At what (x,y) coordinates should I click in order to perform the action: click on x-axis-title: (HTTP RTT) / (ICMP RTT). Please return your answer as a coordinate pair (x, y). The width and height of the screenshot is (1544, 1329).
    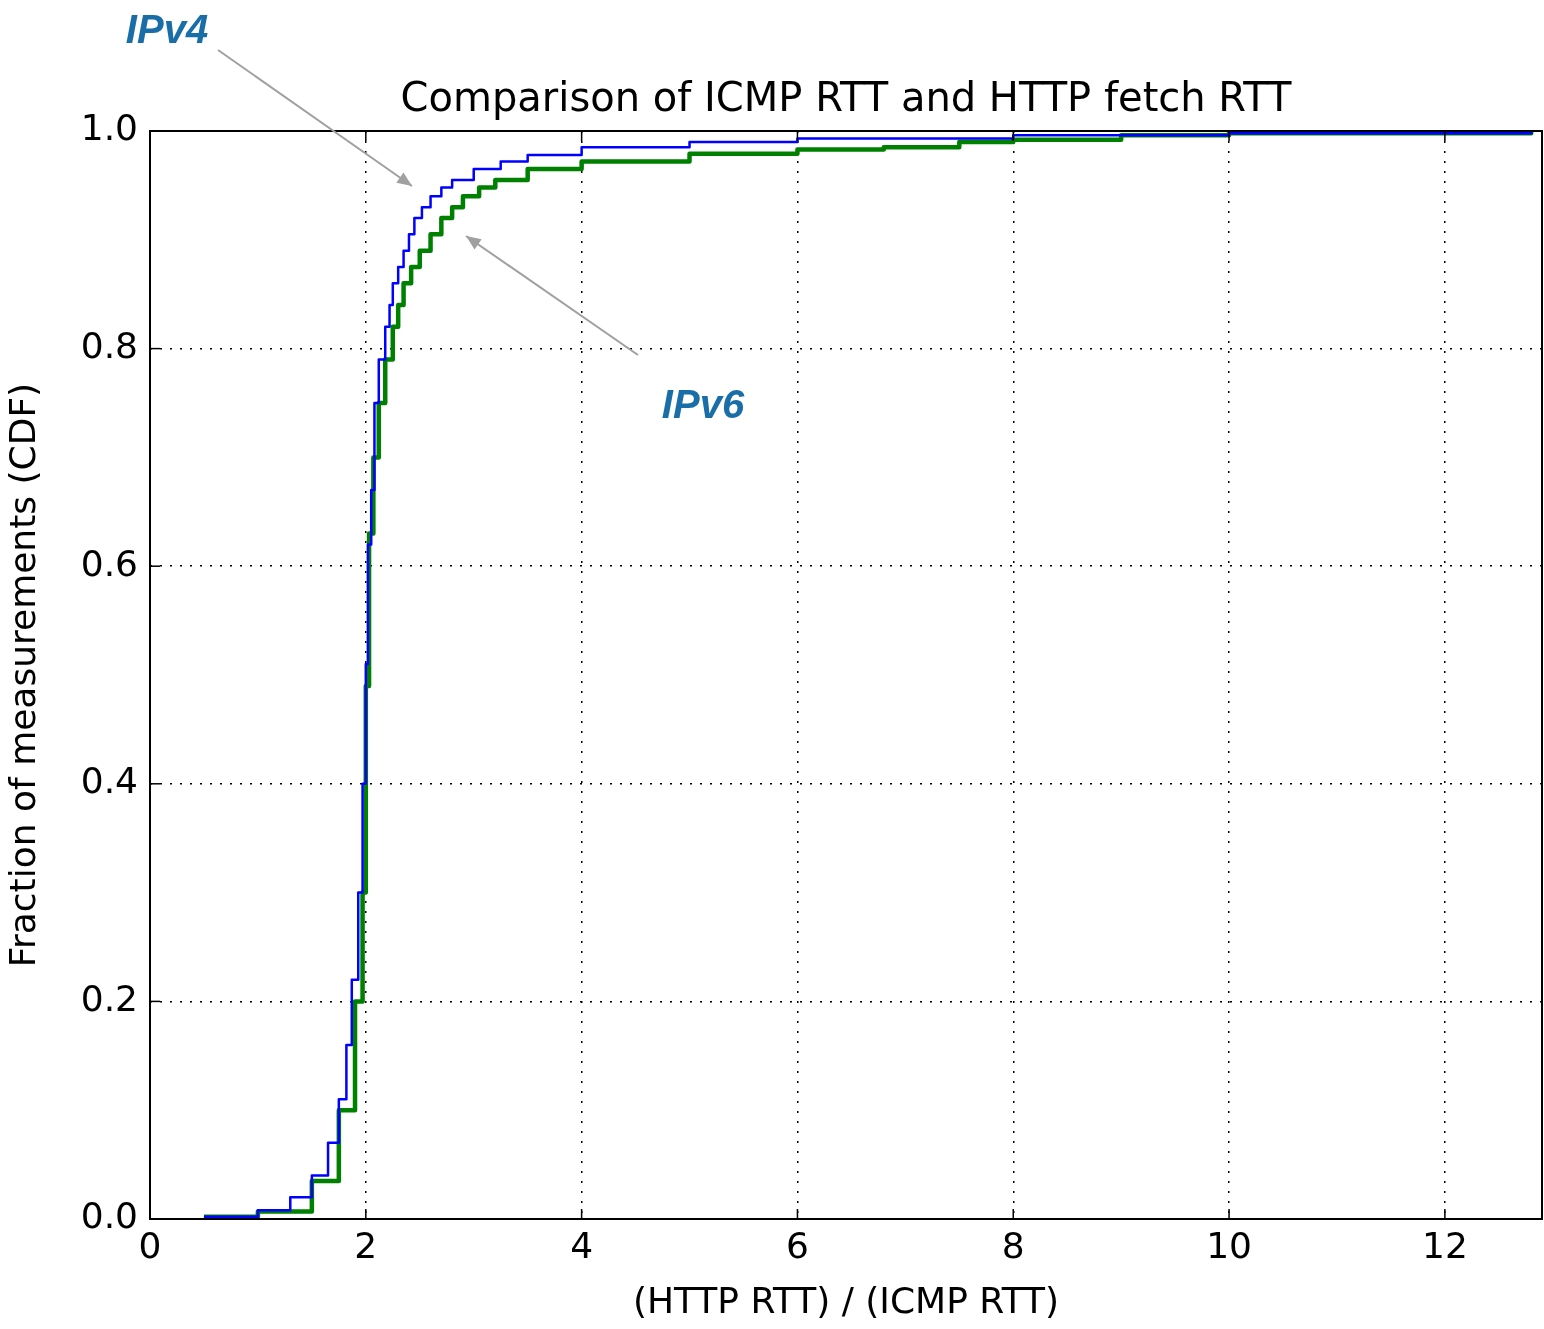
    Looking at the image, I should click on (846, 1300).